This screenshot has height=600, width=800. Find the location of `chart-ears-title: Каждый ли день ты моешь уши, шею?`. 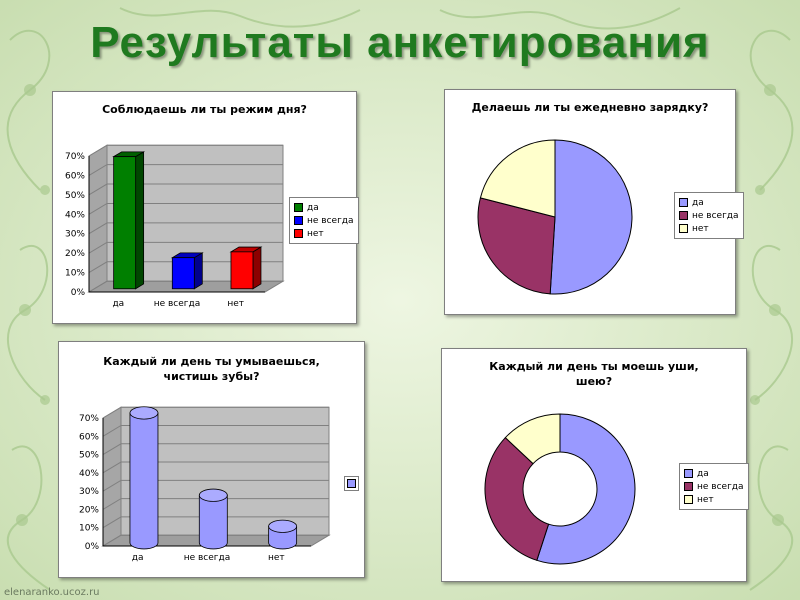

chart-ears-title: Каждый ли день ты моешь уши, шею? is located at coordinates (594, 374).